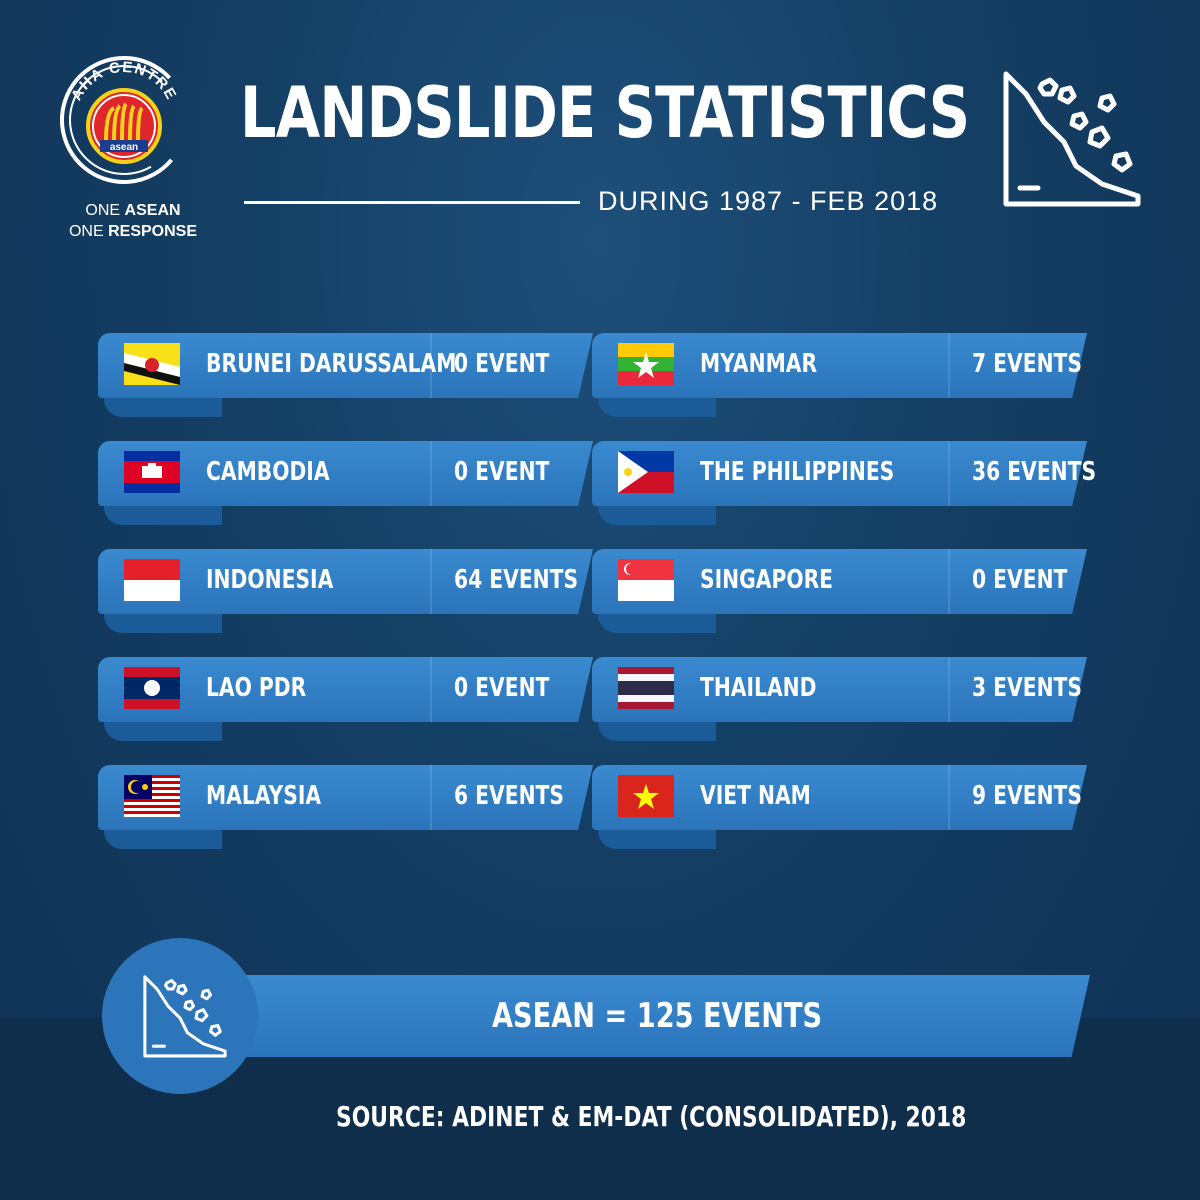 Image resolution: width=1200 pixels, height=1200 pixels. I want to click on country-row: VIET NAM 9 EVENTS, so click(839, 807).